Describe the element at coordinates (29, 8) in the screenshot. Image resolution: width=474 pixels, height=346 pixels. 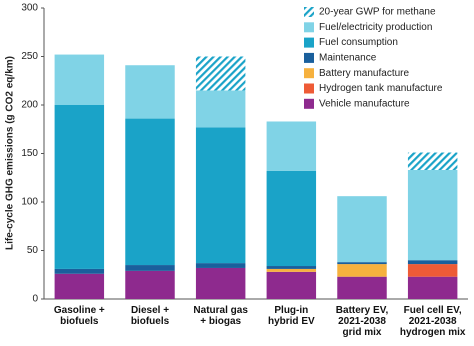
I see `y-tick-label: 300` at that location.